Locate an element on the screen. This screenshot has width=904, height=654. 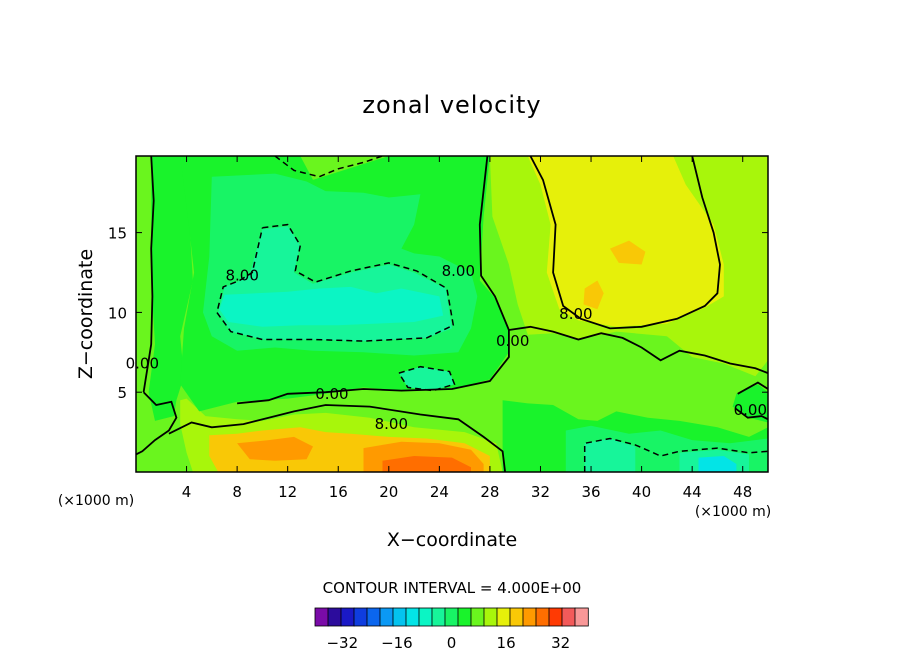
x-tick-label: 32 is located at coordinates (540, 492).